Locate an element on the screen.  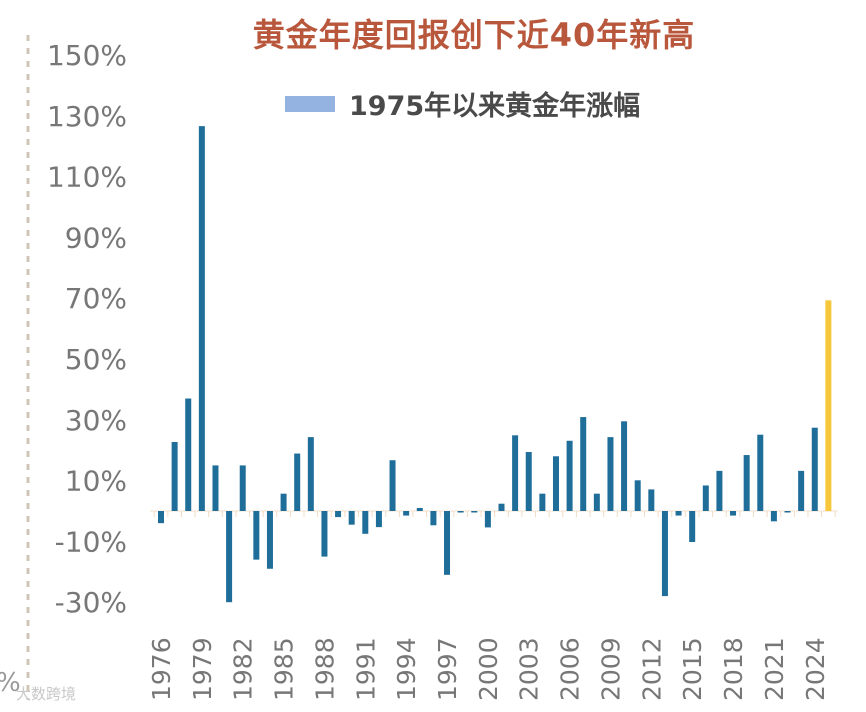
x-tick-label: 2009 is located at coordinates (610, 669).